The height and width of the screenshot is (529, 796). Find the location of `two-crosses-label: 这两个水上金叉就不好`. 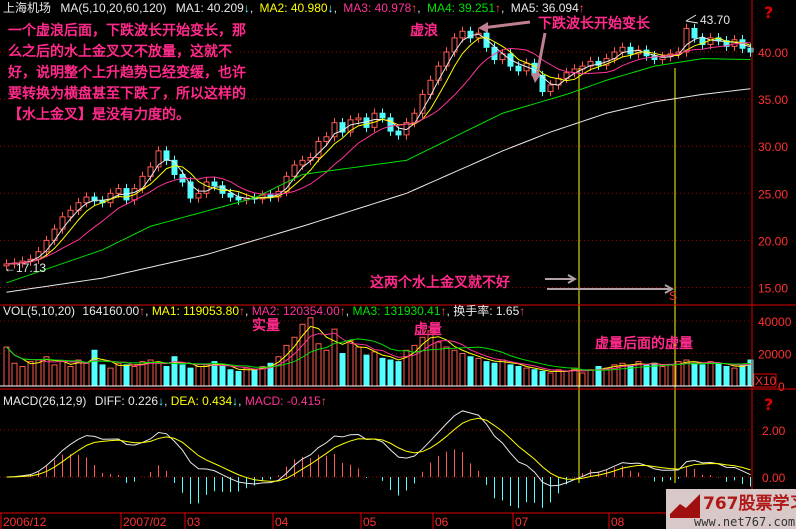

two-crosses-label: 这两个水上金叉就不好 is located at coordinates (440, 282).